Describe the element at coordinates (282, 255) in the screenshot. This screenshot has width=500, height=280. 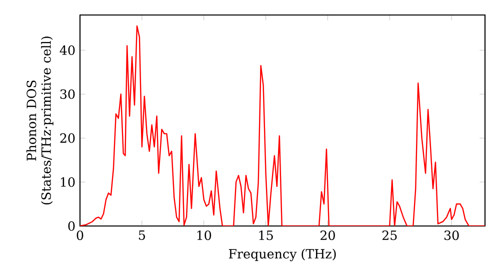
I see `x-axis-title: Frequency (THz)` at that location.